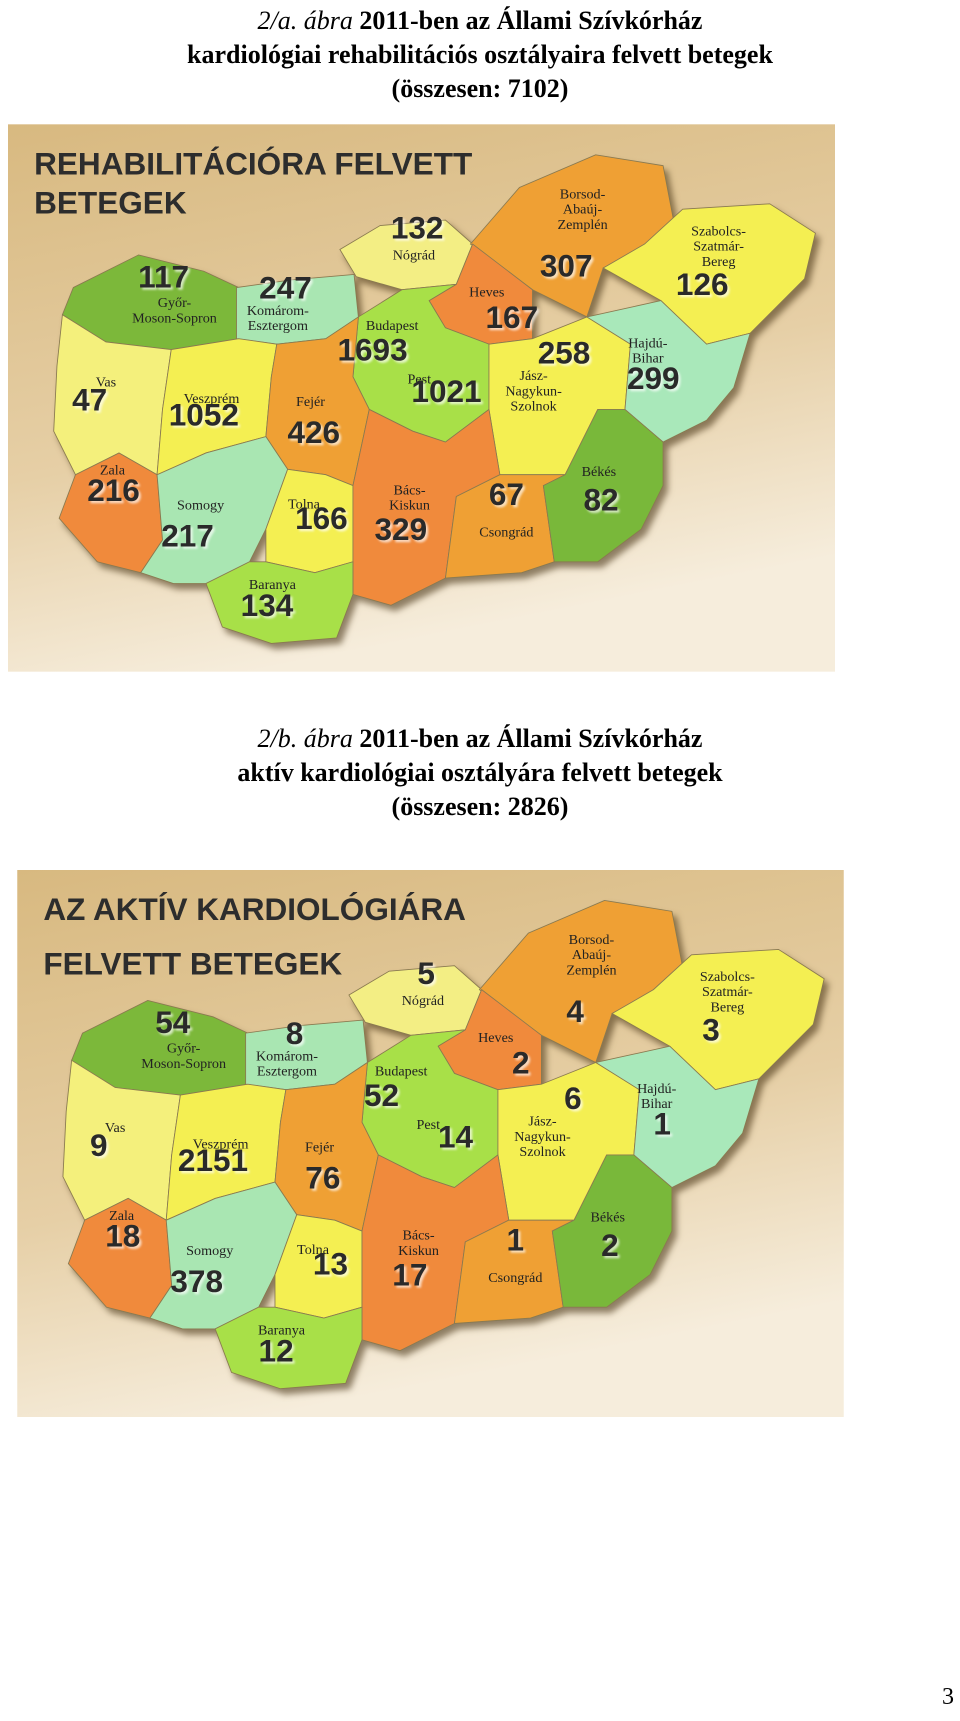 Image resolution: width=960 pixels, height=1721 pixels. I want to click on county-value: 82, so click(600, 500).